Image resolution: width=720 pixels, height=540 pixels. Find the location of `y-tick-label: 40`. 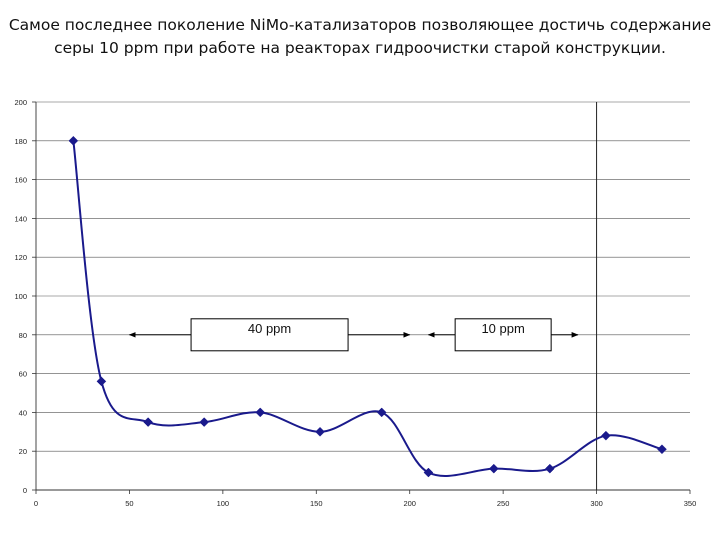

y-tick-label: 40 is located at coordinates (23, 412).